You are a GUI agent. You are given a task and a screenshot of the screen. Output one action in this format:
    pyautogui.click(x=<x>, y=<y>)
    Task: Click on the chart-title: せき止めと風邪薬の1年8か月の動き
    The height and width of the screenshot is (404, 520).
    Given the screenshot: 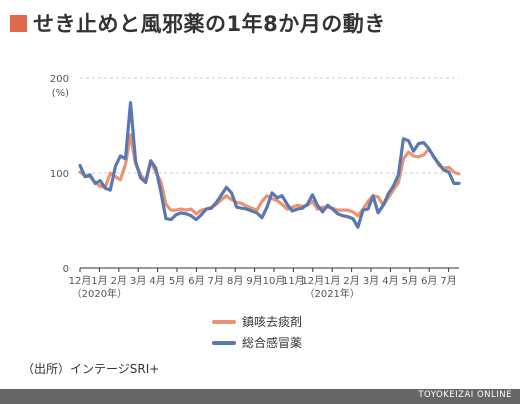 What is the action you would take?
    pyautogui.click(x=209, y=24)
    